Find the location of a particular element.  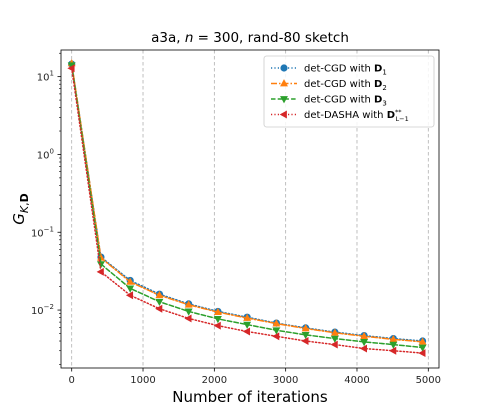

legend-item: det-CGD with D1 is located at coordinates (329, 70).